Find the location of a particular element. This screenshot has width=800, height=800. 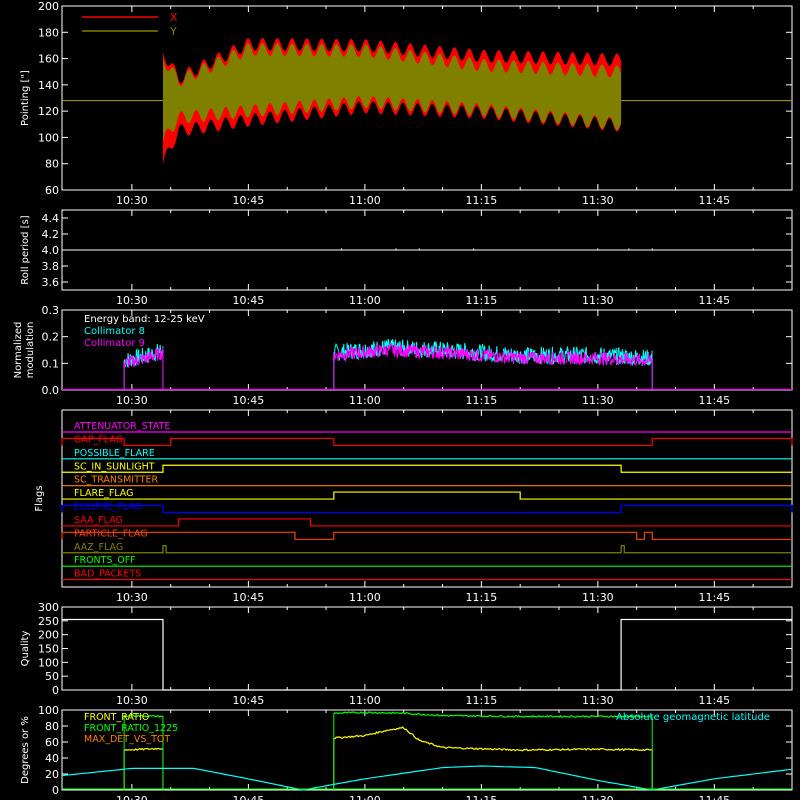

flag-line-aaz-flag is located at coordinates (427, 549).